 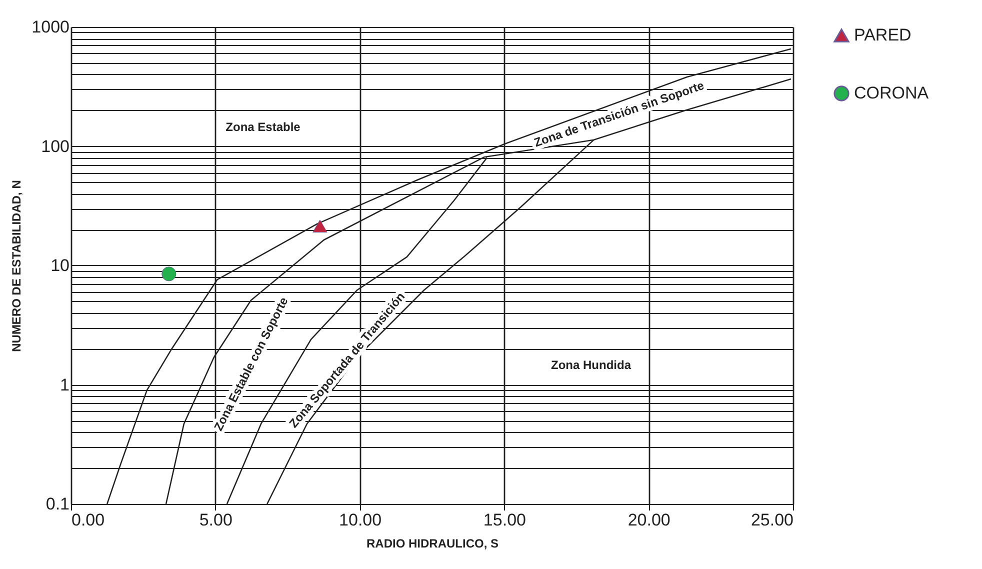 What do you see at coordinates (215, 520) in the screenshot?
I see `x-tick-label: 5.00` at bounding box center [215, 520].